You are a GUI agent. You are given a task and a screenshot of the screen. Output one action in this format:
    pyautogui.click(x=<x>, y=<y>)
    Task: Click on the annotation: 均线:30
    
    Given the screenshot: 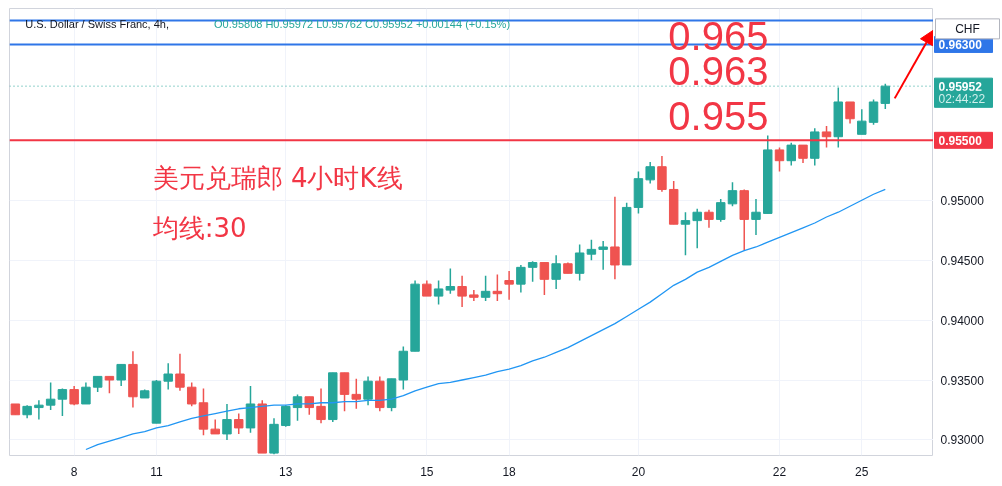 What is the action you would take?
    pyautogui.click(x=199, y=228)
    